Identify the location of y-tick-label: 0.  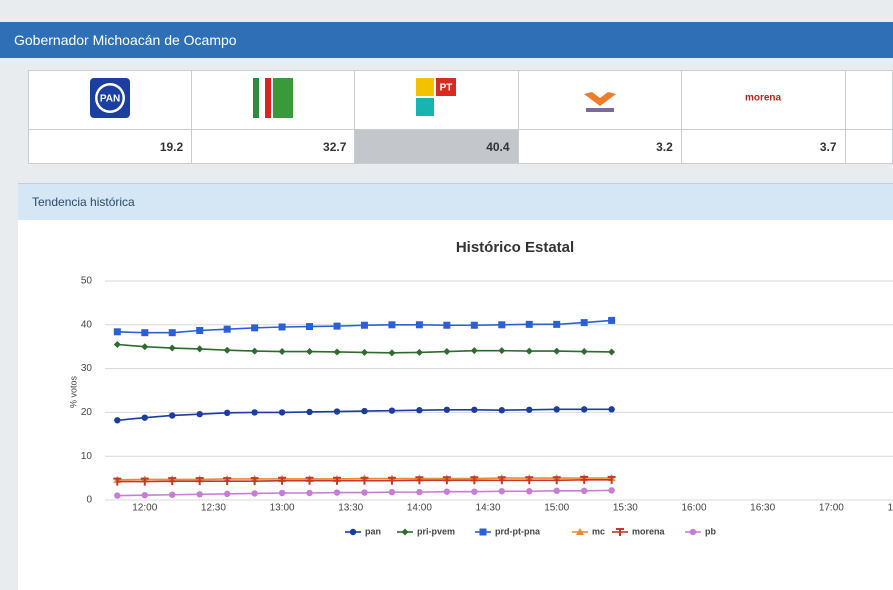
(89, 500).